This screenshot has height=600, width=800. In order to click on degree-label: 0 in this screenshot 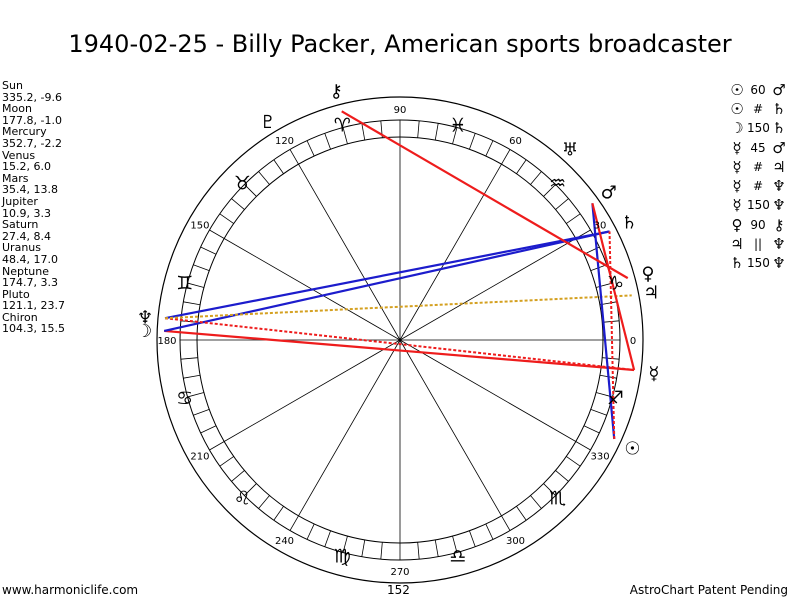, I will do `click(633, 341)`.